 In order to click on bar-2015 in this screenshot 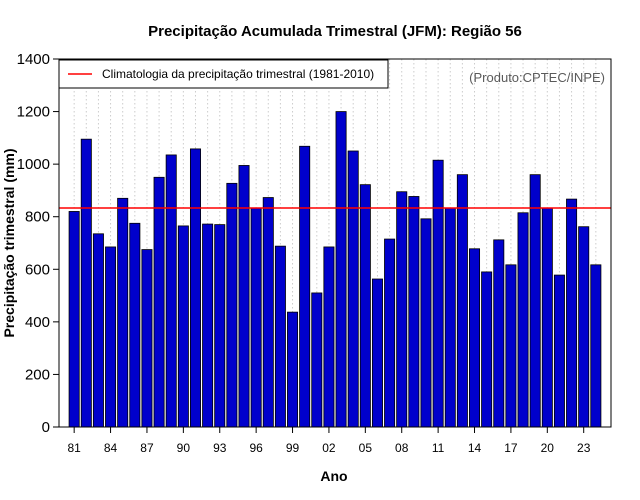, I will do `click(487, 349)`.